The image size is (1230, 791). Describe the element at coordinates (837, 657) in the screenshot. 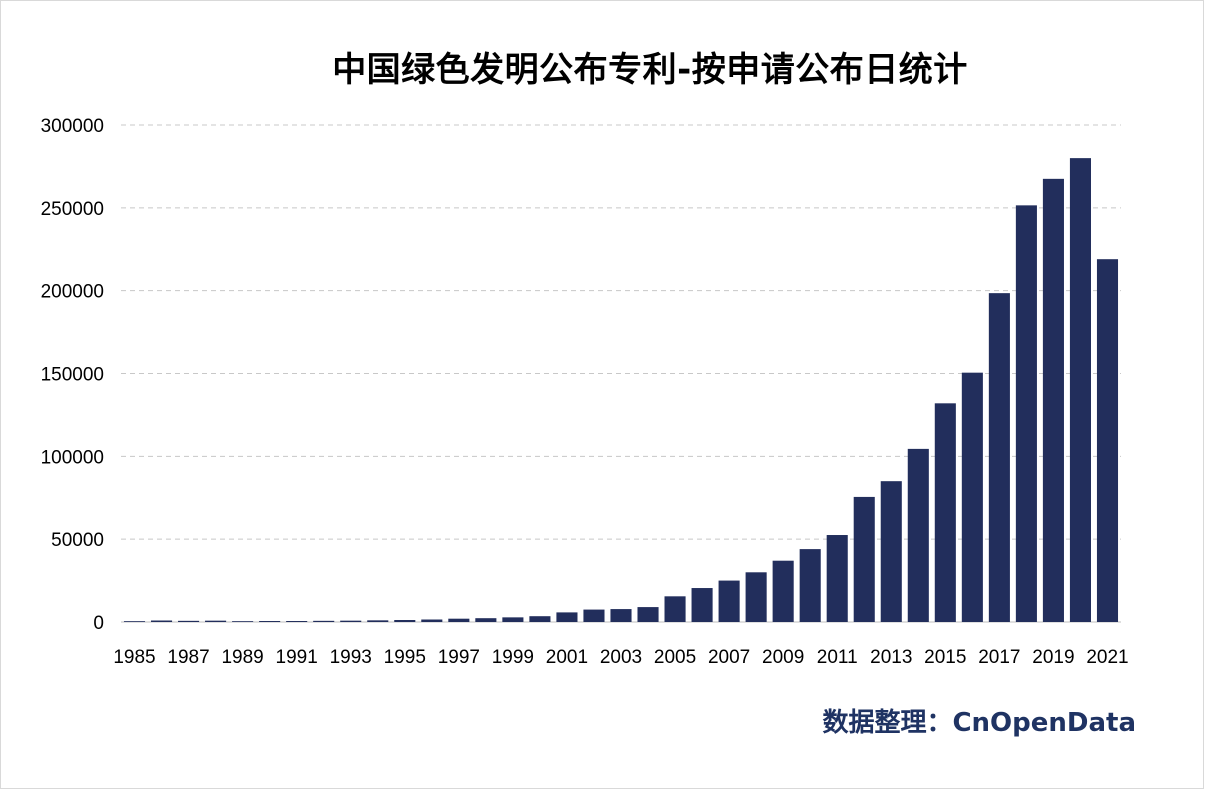

I see `x-tick-label: 2011` at that location.